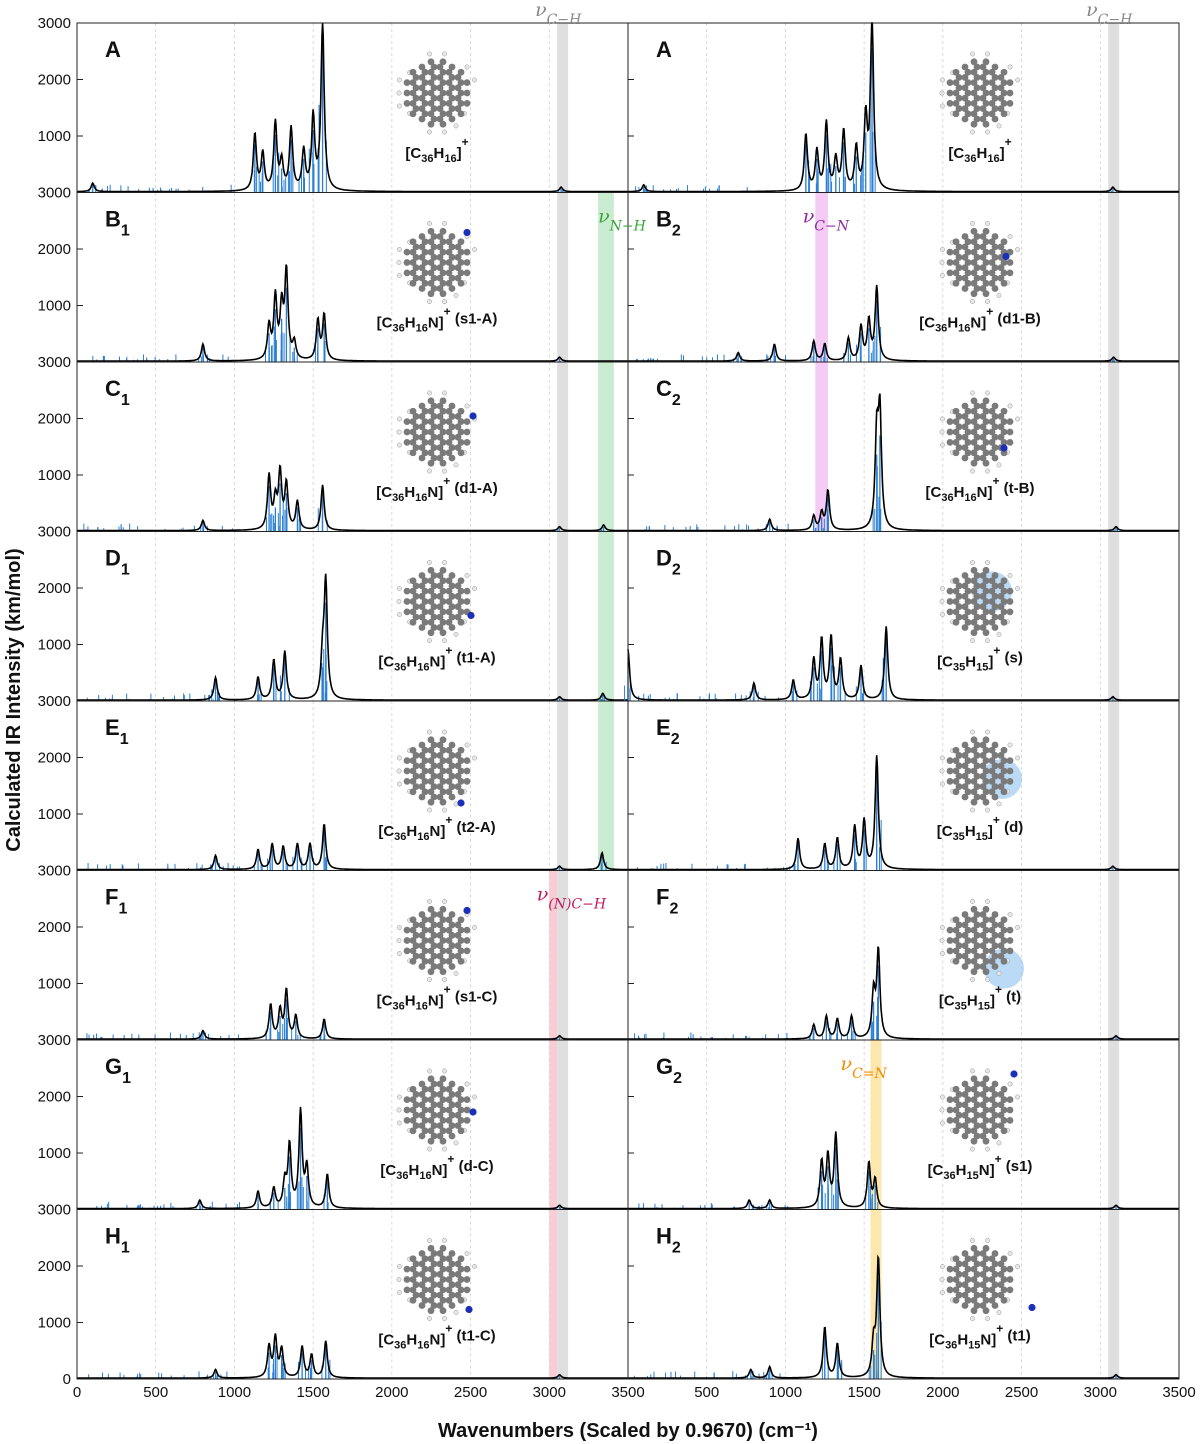 This screenshot has width=1200, height=1444. Describe the element at coordinates (77, 1392) in the screenshot. I see `x-tick-label: 0` at that location.